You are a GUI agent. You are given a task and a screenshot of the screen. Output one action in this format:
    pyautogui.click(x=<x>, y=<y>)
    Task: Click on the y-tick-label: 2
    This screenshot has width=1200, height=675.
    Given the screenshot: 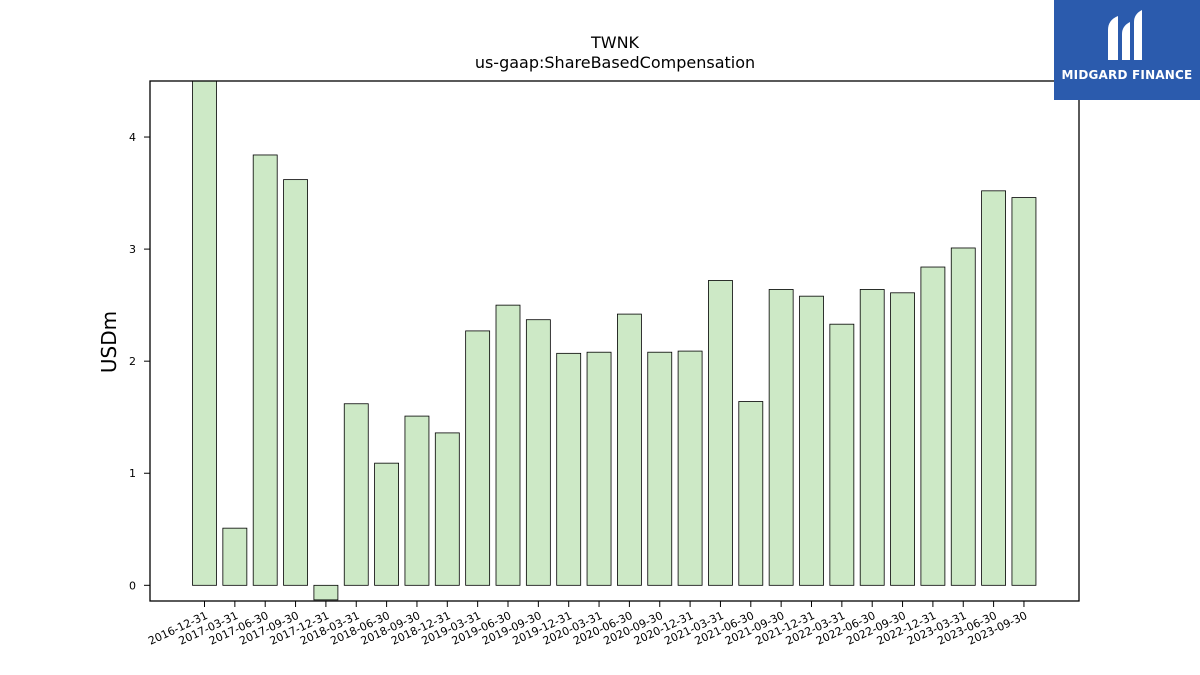 What is the action you would take?
    pyautogui.click(x=132, y=361)
    